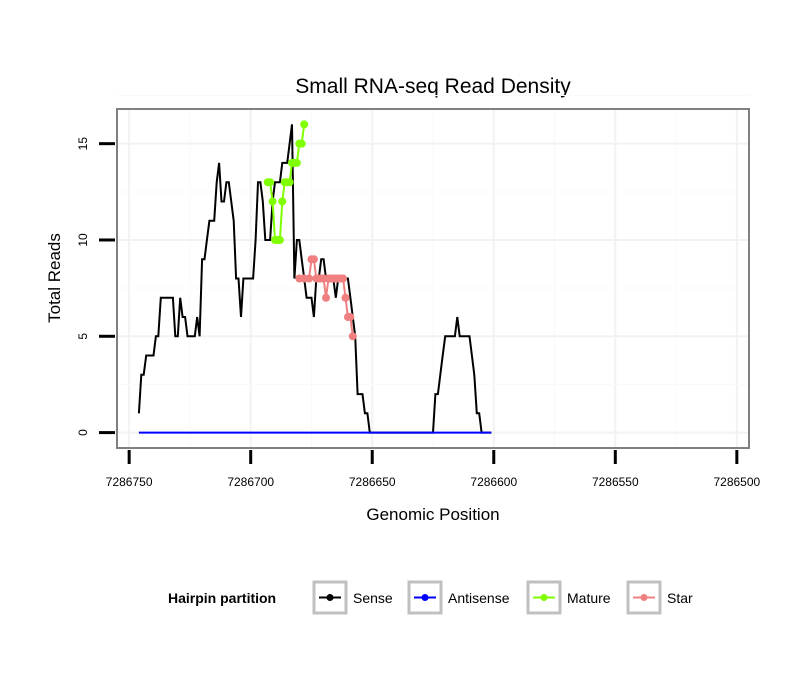 This screenshot has width=810, height=690. Describe the element at coordinates (680, 598) in the screenshot. I see `legend-label-star: Star` at that location.